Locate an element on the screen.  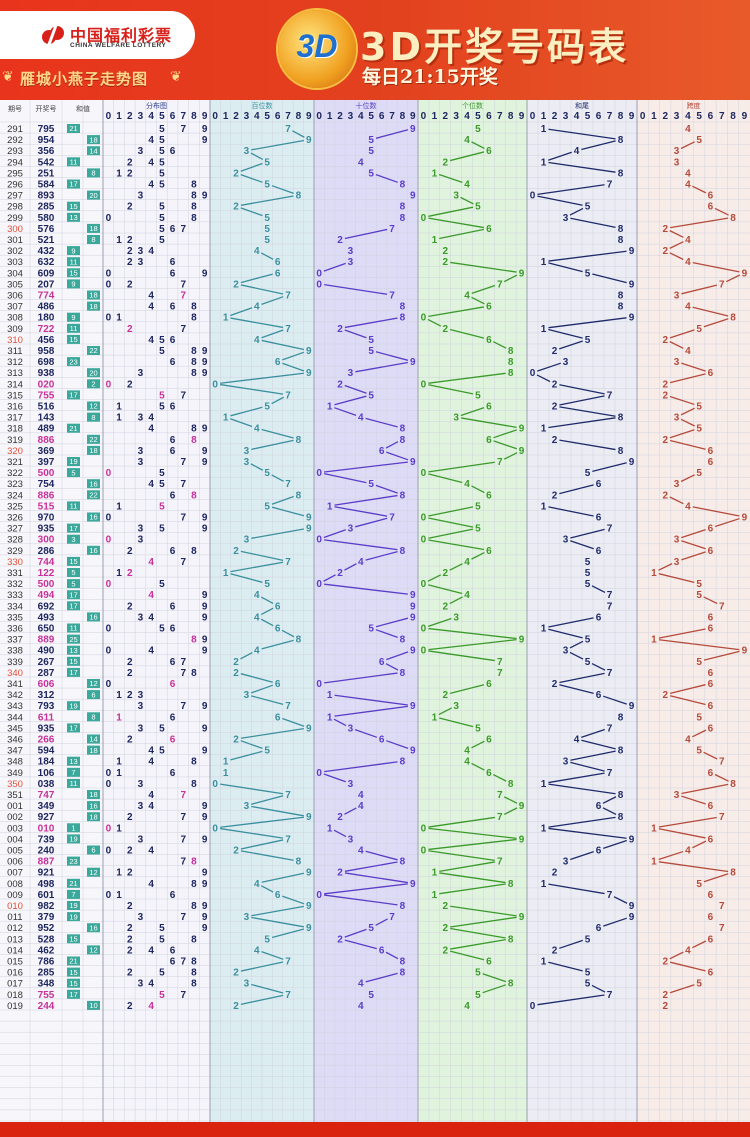
span-digit: 6 is located at coordinates (711, 973).